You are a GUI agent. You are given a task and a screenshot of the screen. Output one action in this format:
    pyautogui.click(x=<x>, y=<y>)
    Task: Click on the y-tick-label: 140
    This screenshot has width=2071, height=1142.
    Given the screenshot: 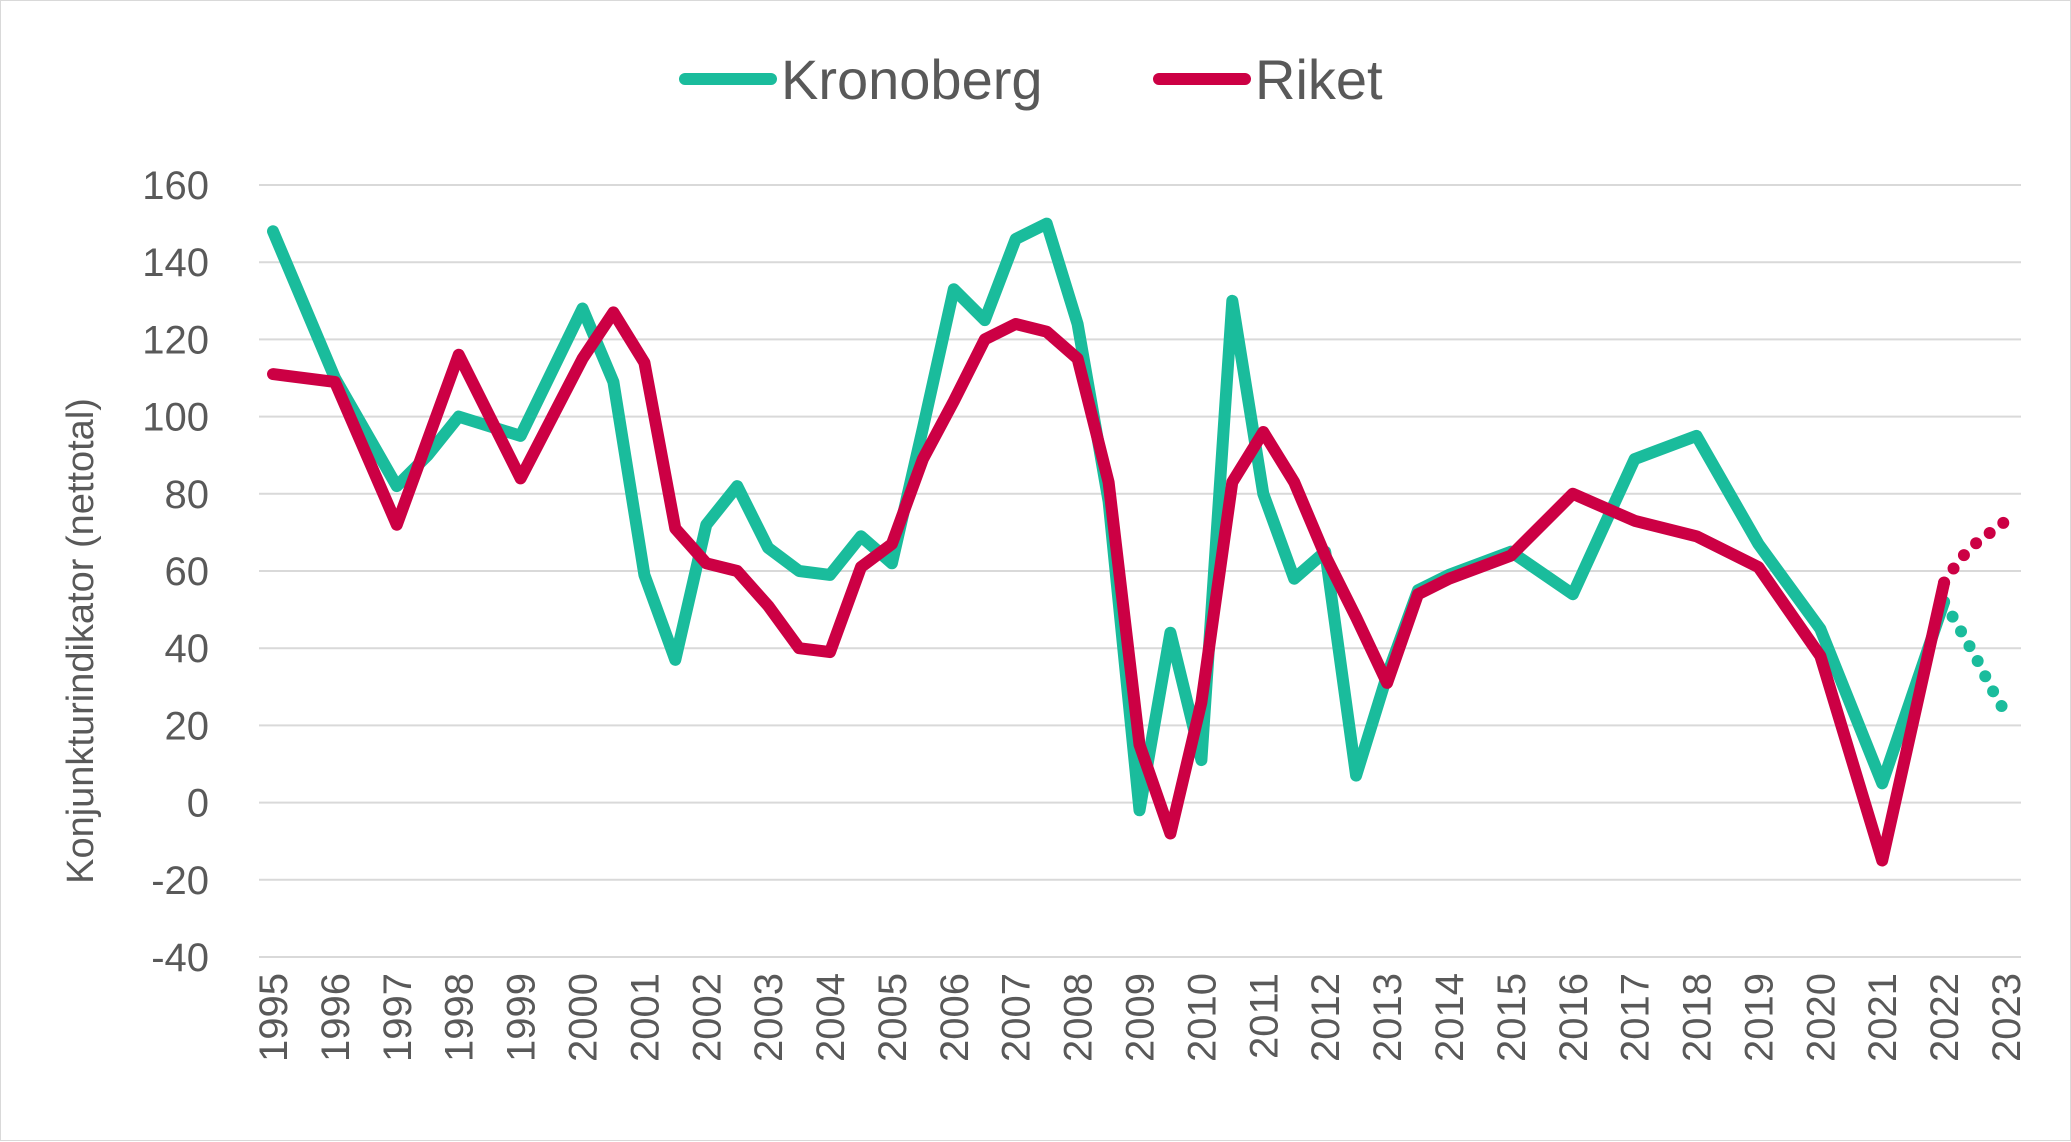 What is the action you would take?
    pyautogui.click(x=175, y=263)
    